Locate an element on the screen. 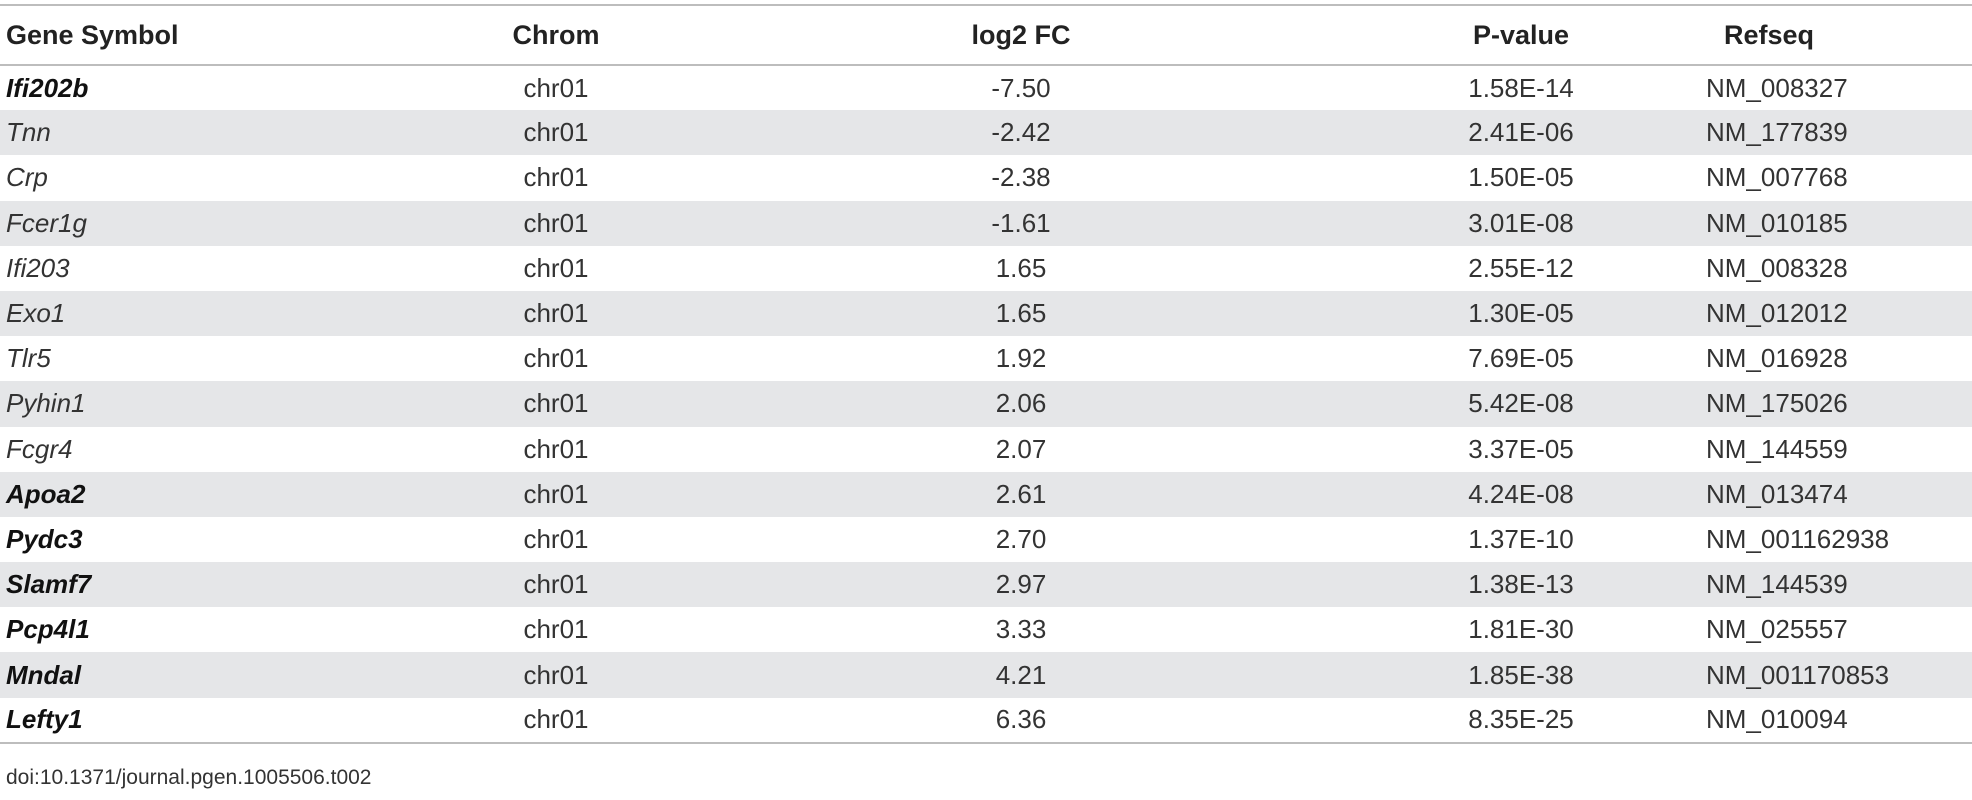  cell-gene-symbol: Lefty1 is located at coordinates (203, 720).